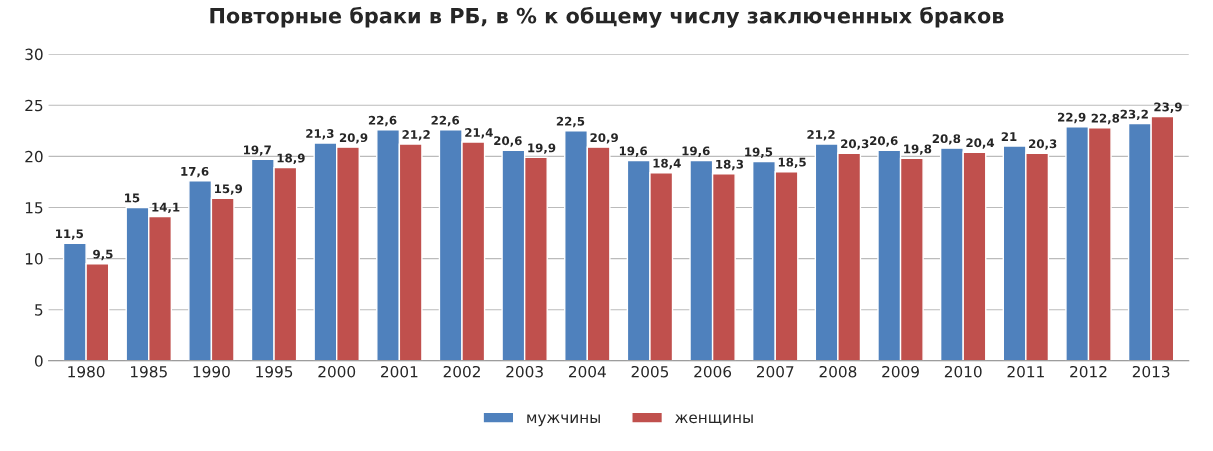 This screenshot has height=451, width=1213. What do you see at coordinates (38, 361) in the screenshot?
I see `y-tick-label: 0` at bounding box center [38, 361].